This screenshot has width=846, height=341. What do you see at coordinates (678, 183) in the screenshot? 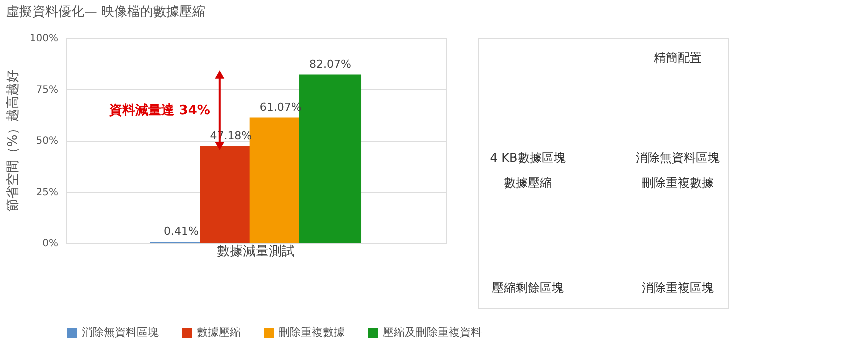
I see `text: 刪除重複數據` at bounding box center [678, 183].